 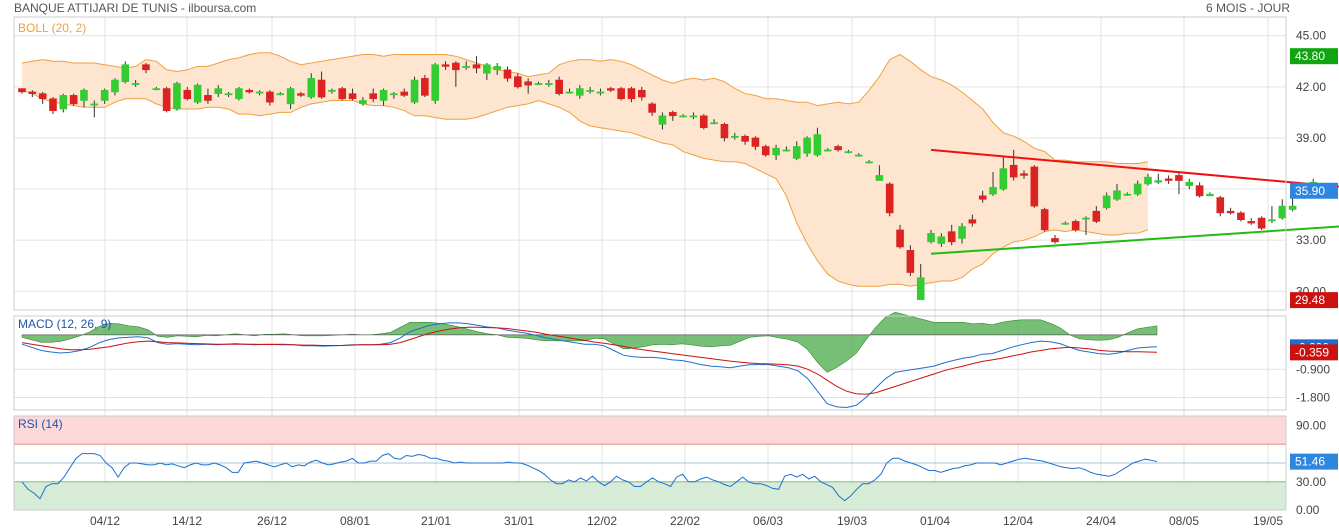 What do you see at coordinates (650, 430) in the screenshot?
I see `rsi-overbought-zone` at bounding box center [650, 430].